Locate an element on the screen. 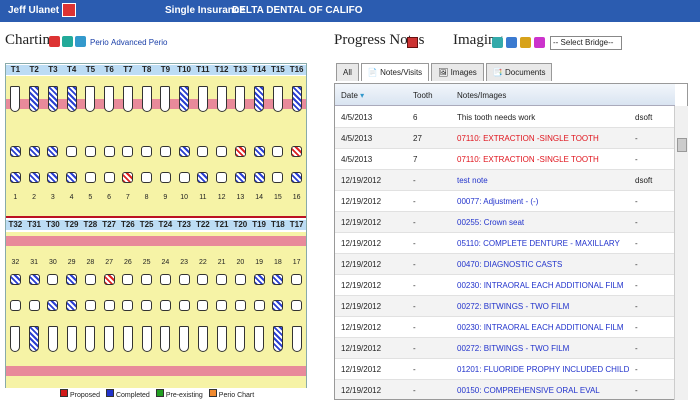  grid-scrollbar is located at coordinates (681, 253).